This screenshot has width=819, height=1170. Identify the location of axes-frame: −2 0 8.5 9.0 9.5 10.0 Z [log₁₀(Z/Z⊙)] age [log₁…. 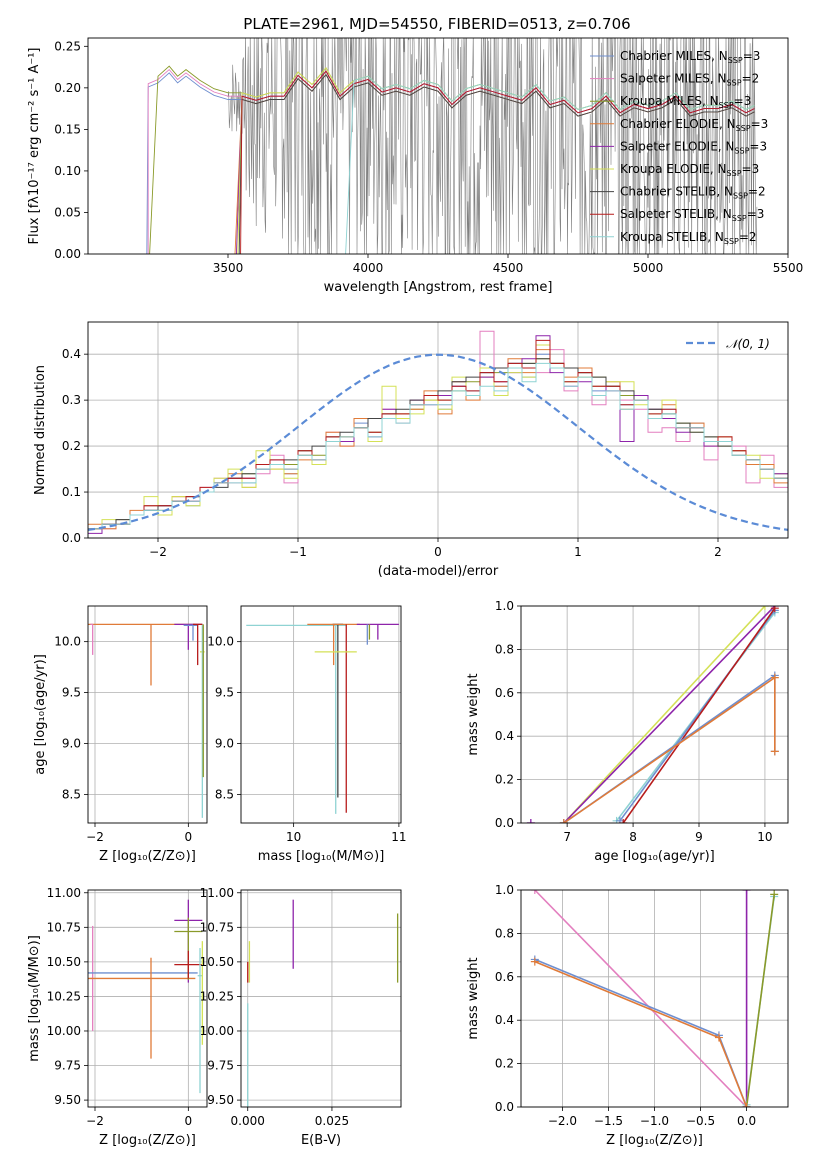
(120, 734).